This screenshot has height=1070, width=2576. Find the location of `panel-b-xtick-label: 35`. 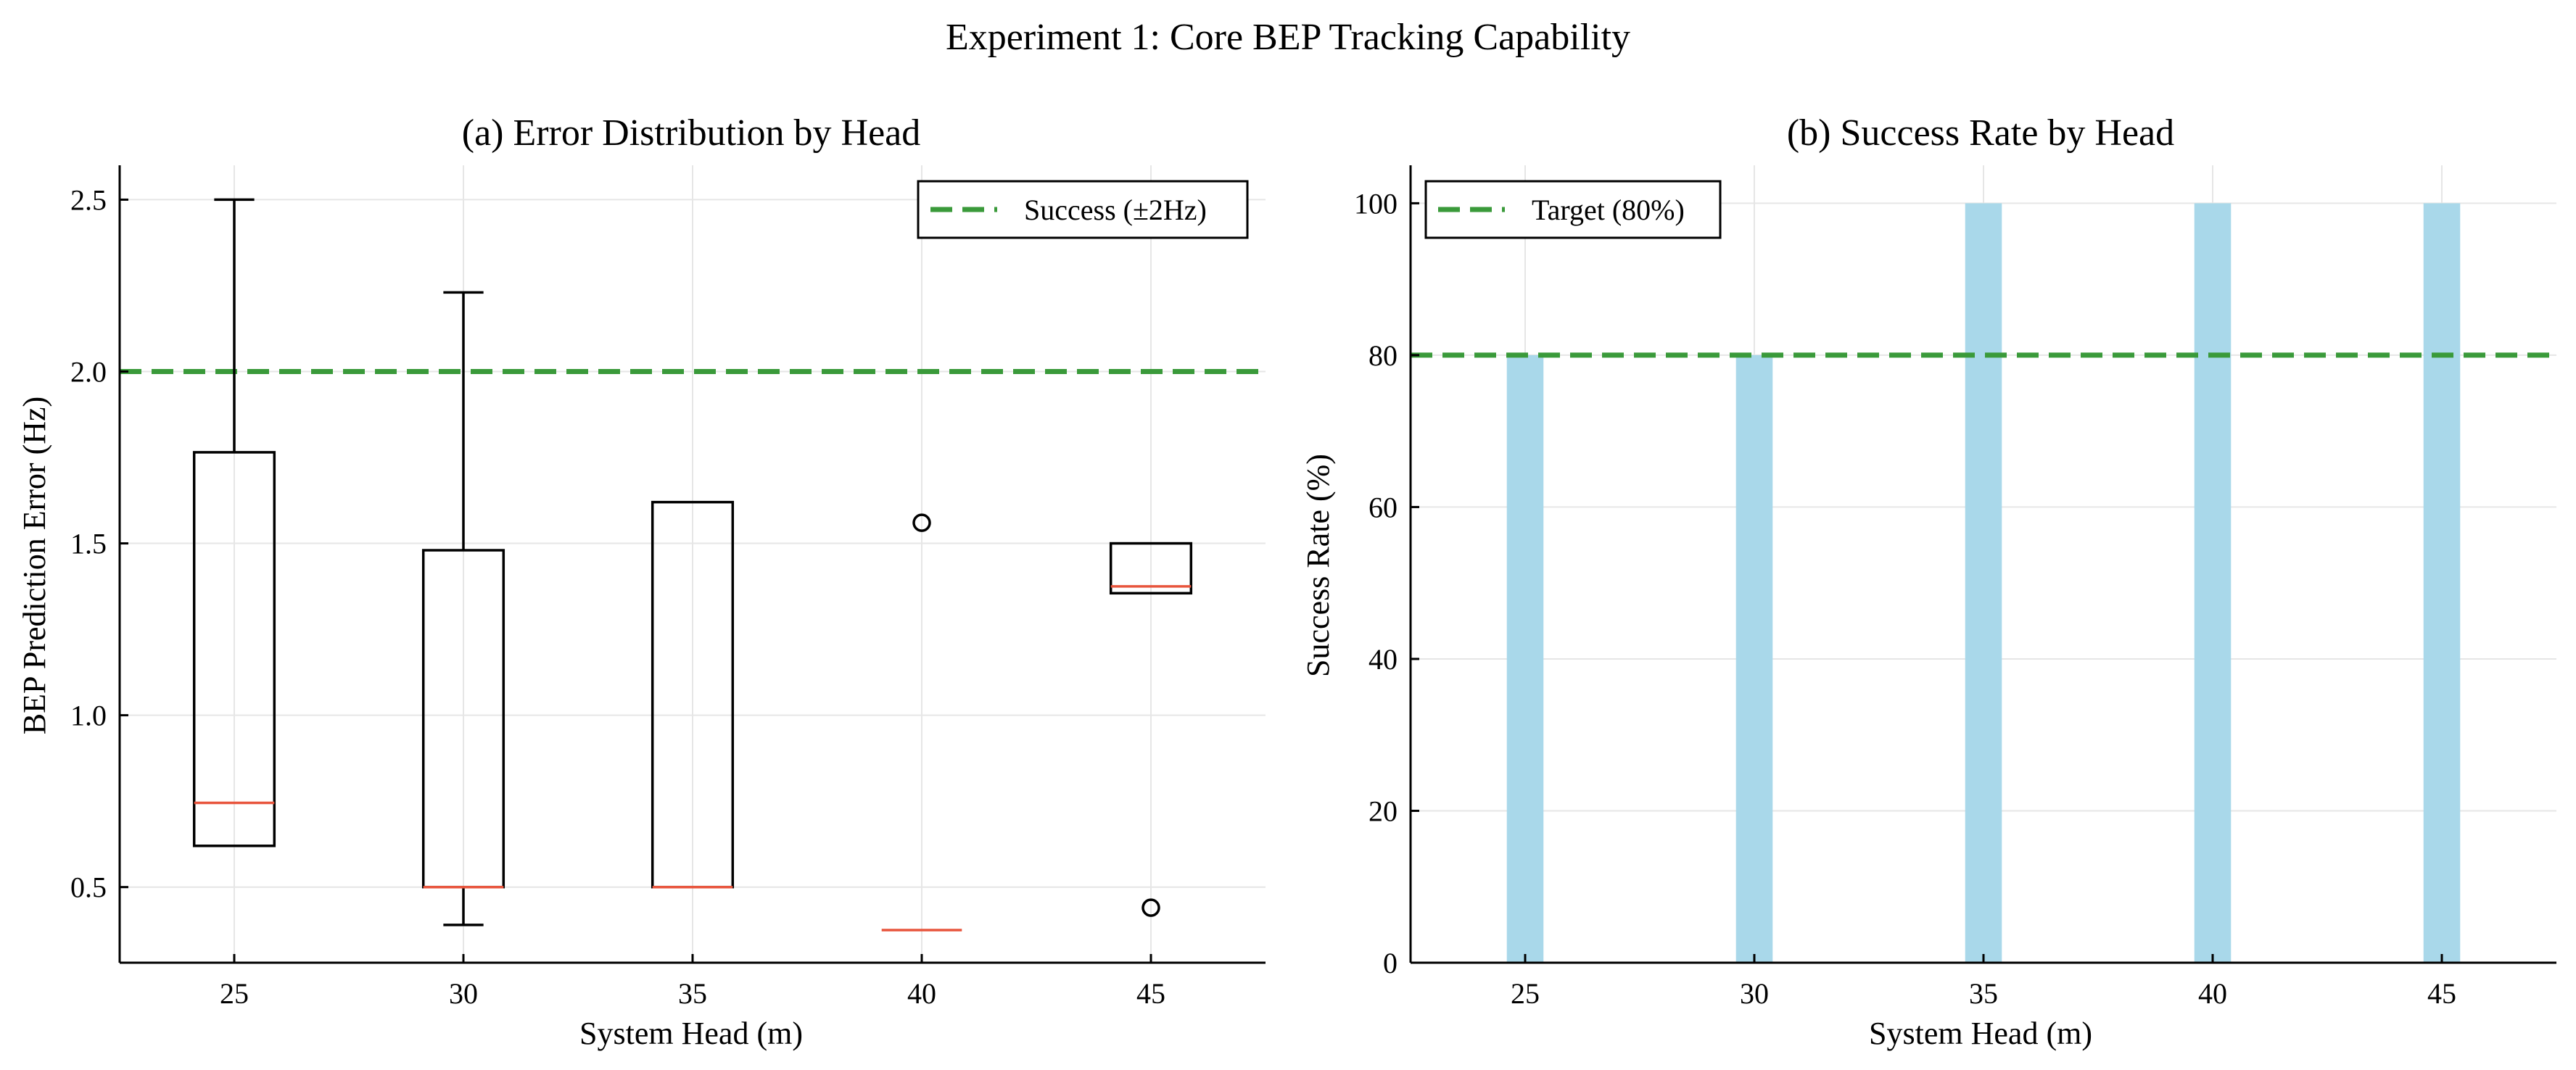

panel-b-xtick-label: 35 is located at coordinates (1983, 994).